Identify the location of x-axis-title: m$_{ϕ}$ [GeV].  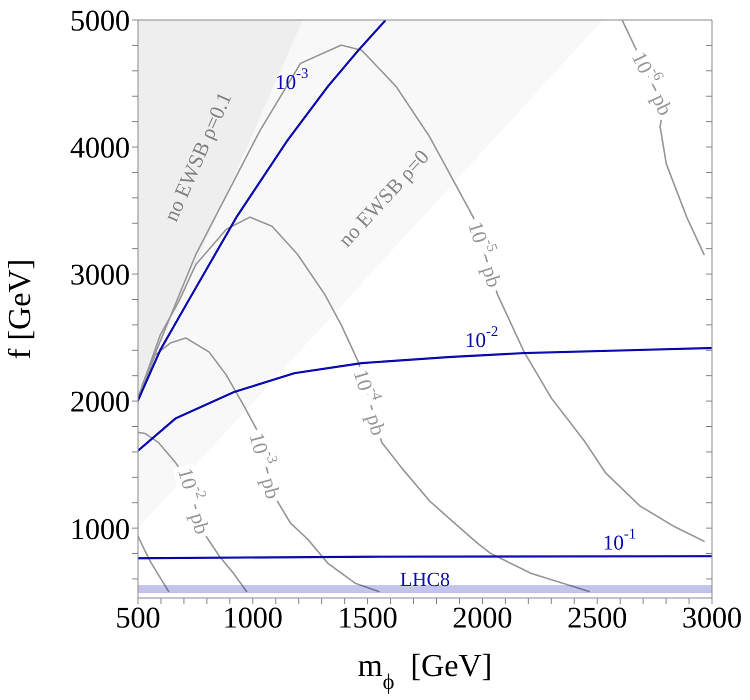
(425, 670).